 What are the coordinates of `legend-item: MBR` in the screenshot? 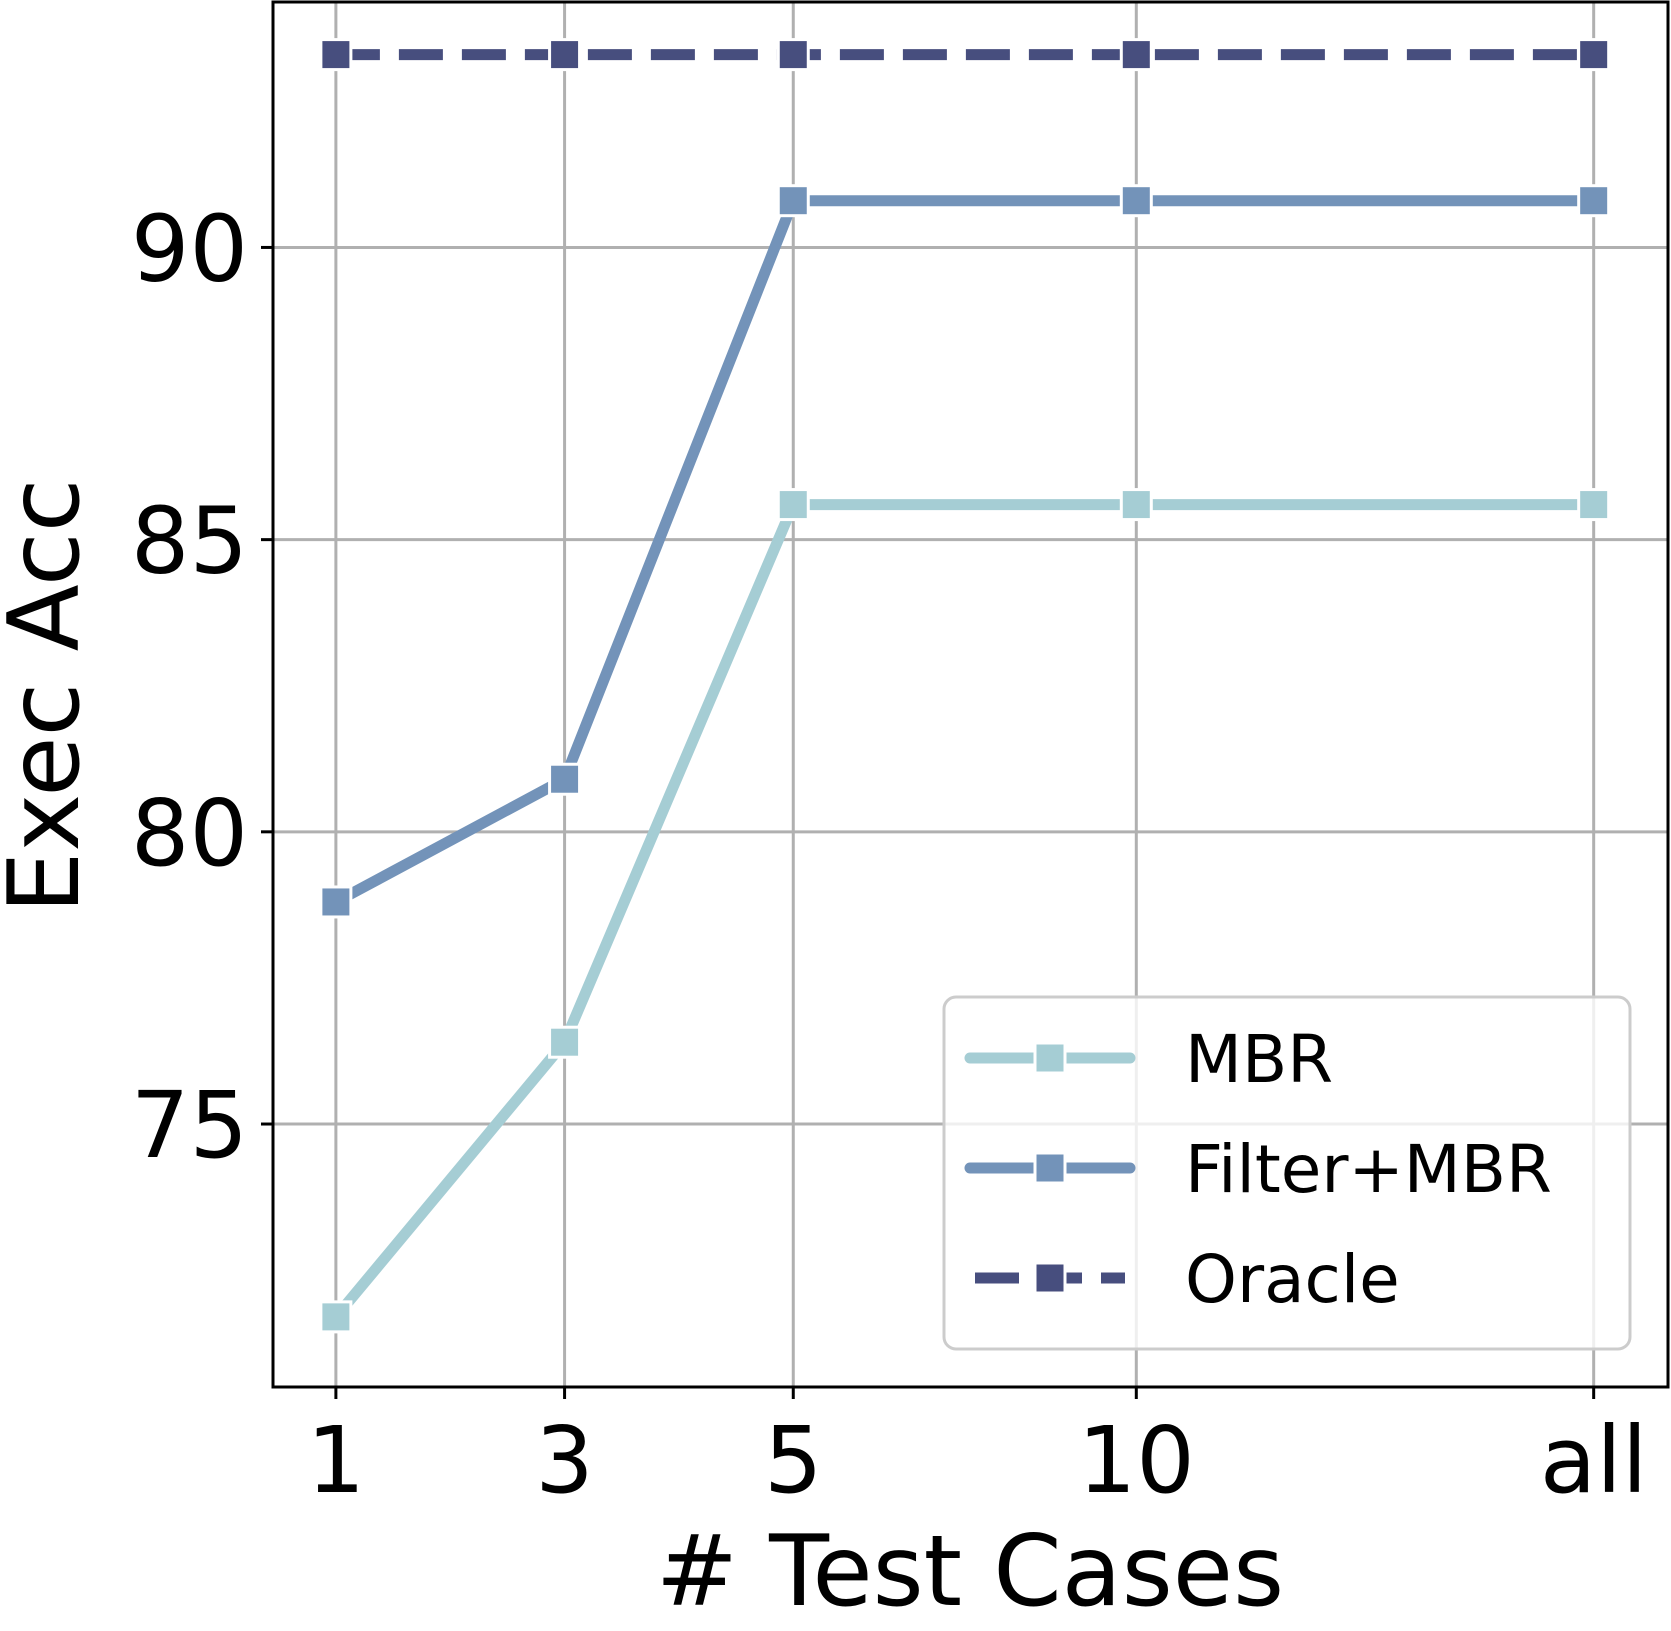 It's located at (1148, 1059).